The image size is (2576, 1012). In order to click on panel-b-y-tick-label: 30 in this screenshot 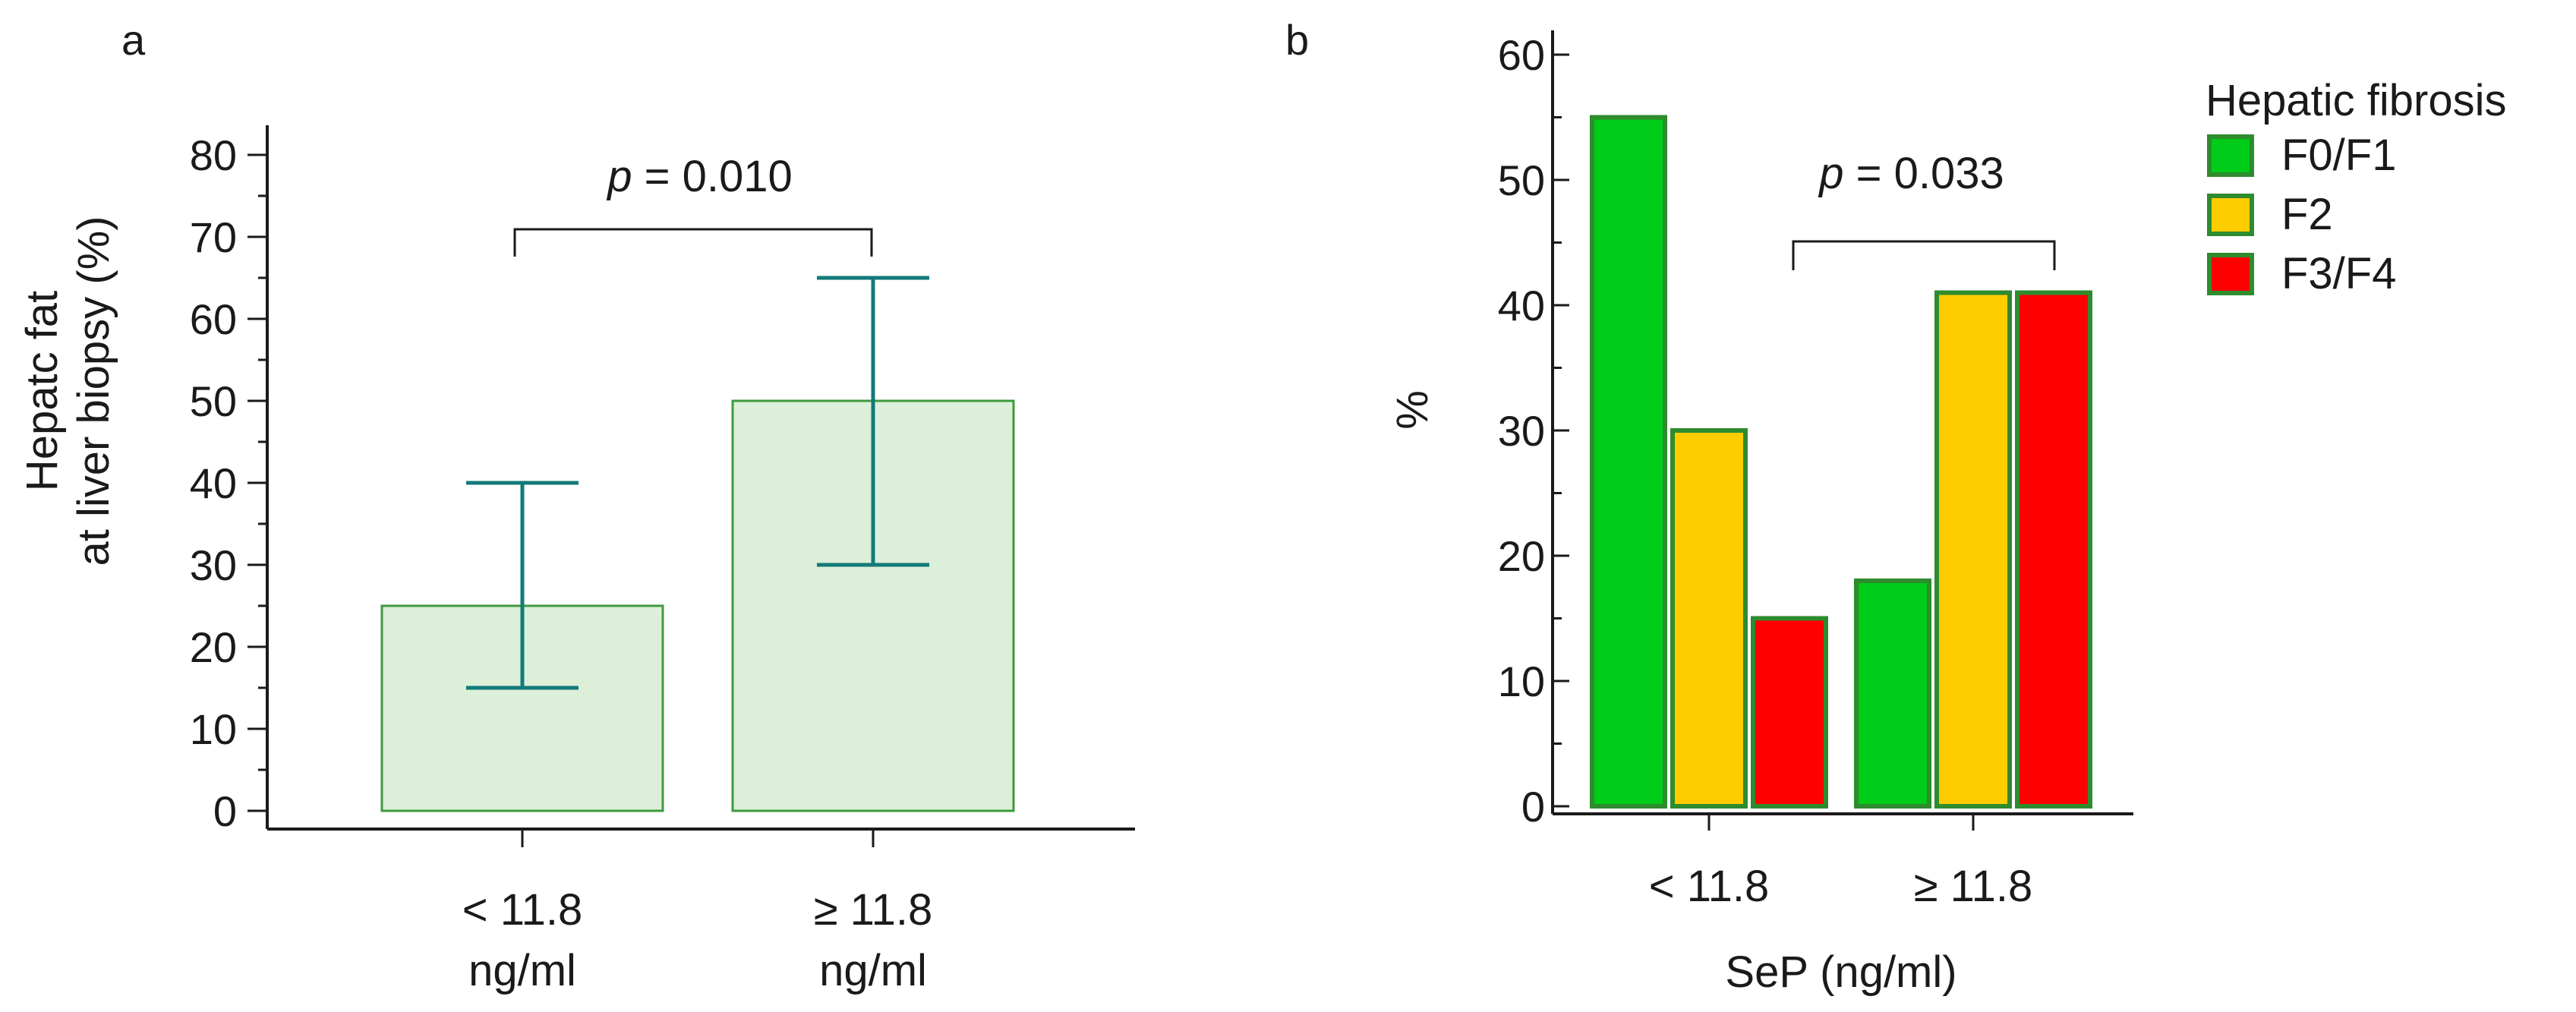, I will do `click(1521, 431)`.